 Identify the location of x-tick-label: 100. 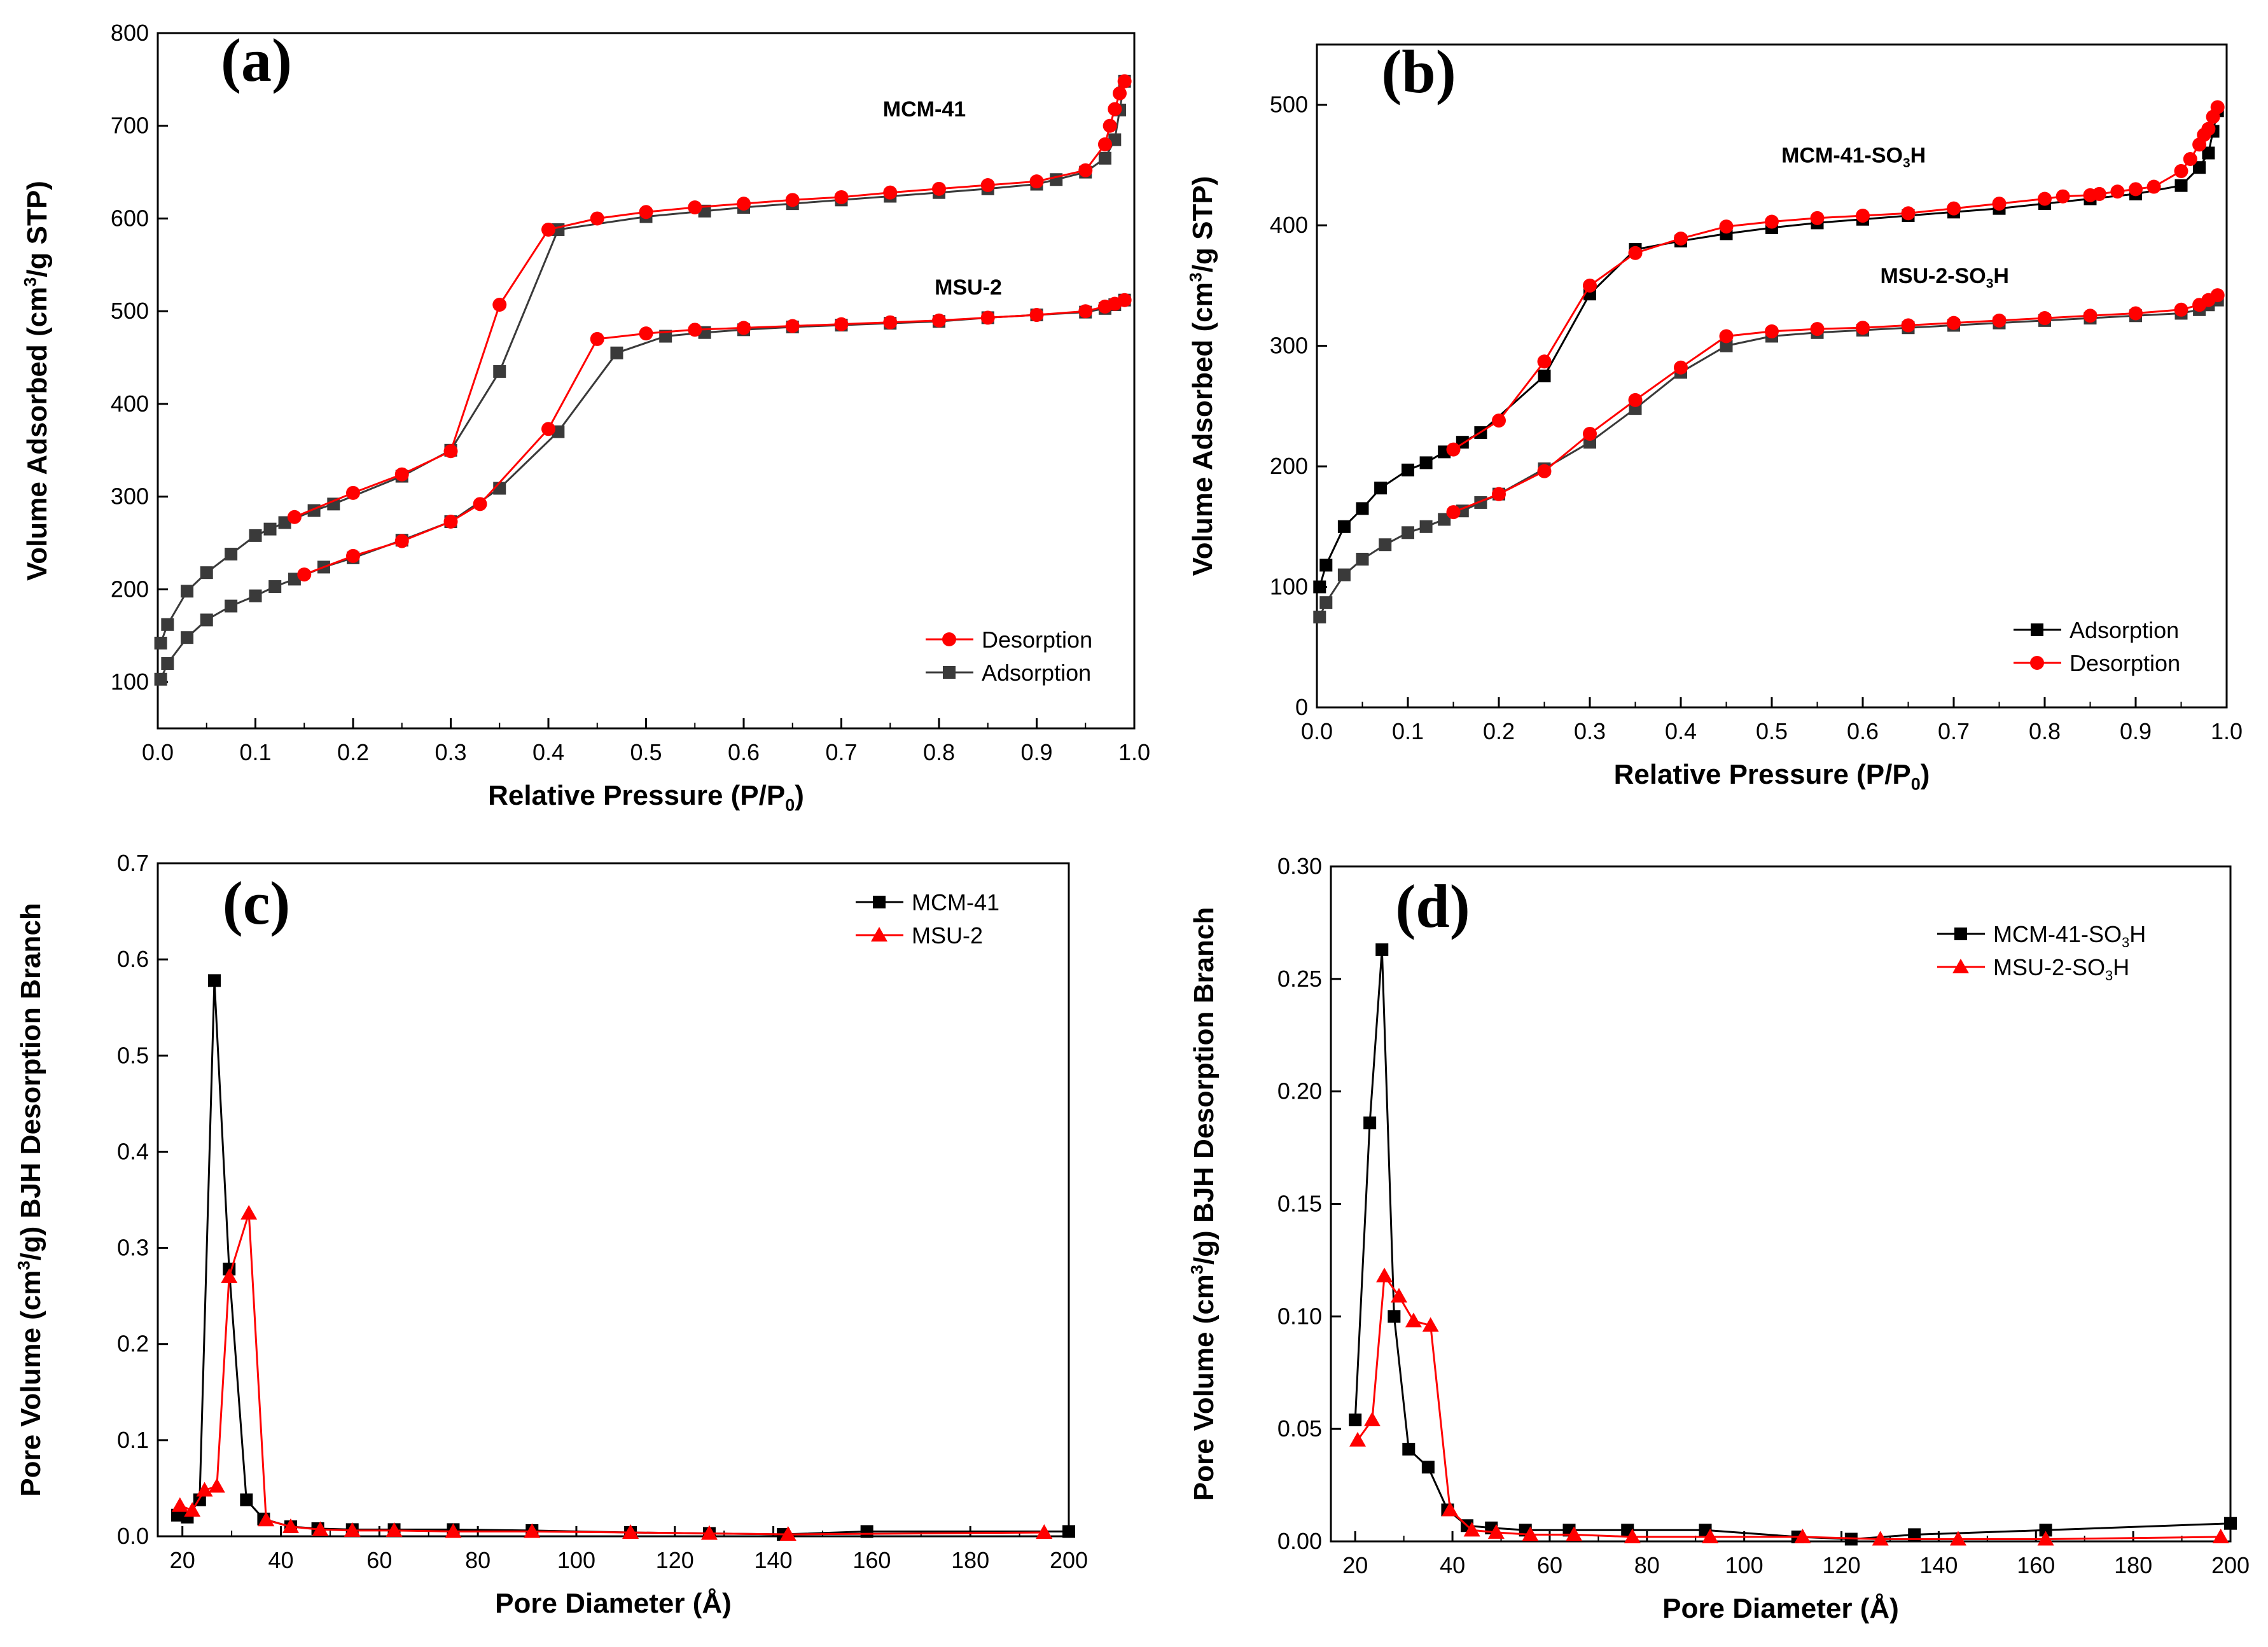
(576, 1560).